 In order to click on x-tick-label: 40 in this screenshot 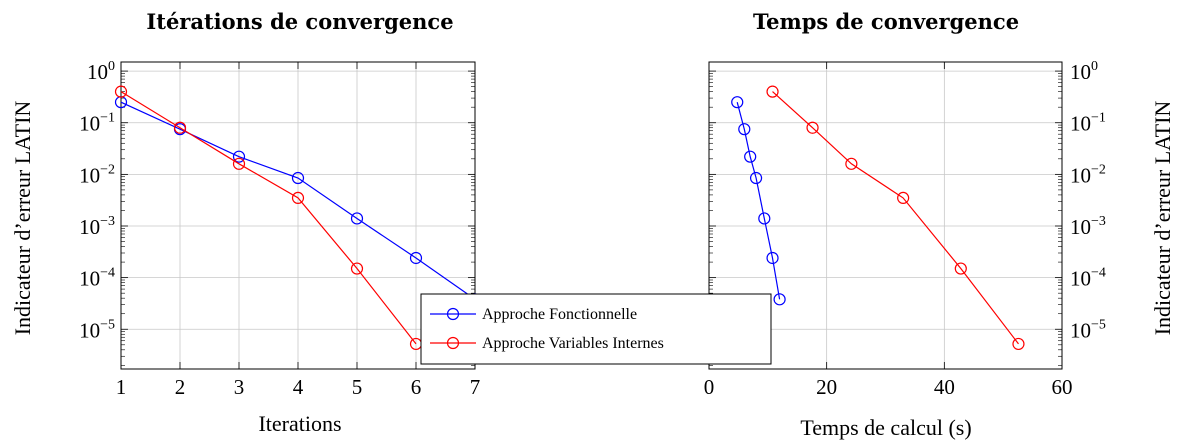, I will do `click(944, 387)`.